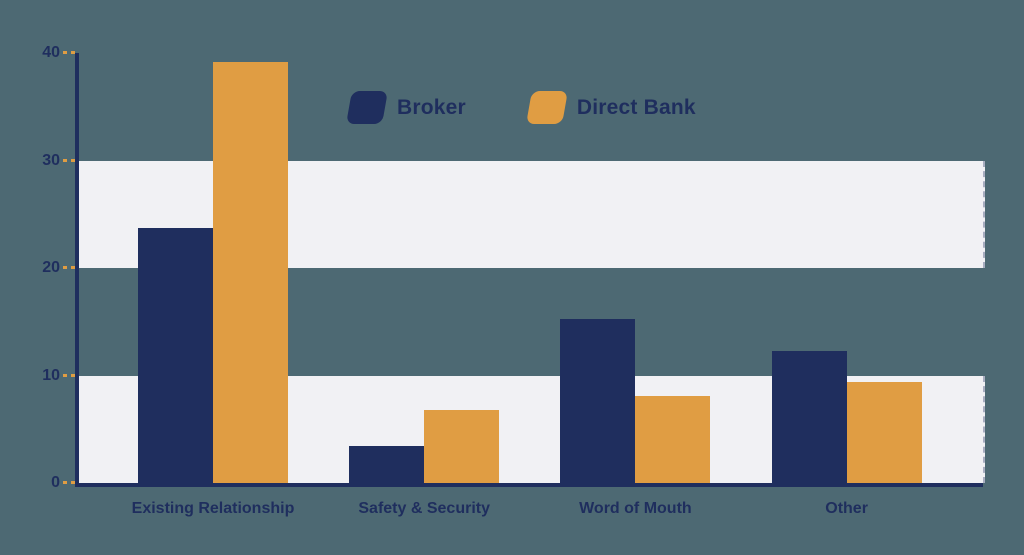 This screenshot has height=555, width=1024. Describe the element at coordinates (55, 482) in the screenshot. I see `y-tick-label-0: 0` at that location.